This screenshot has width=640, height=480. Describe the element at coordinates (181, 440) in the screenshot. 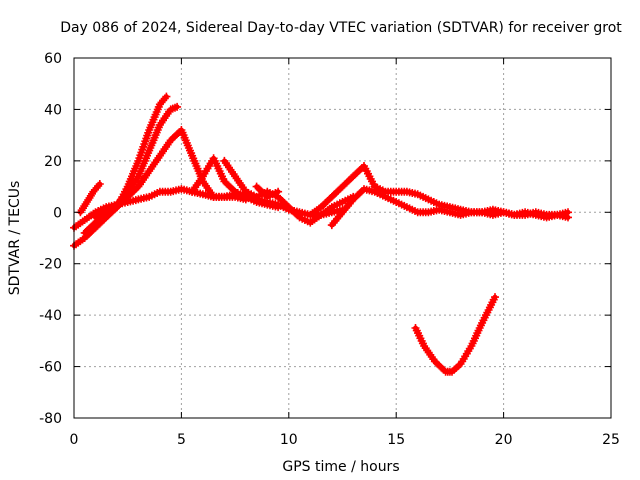

I see `x-tick-label: 5` at that location.